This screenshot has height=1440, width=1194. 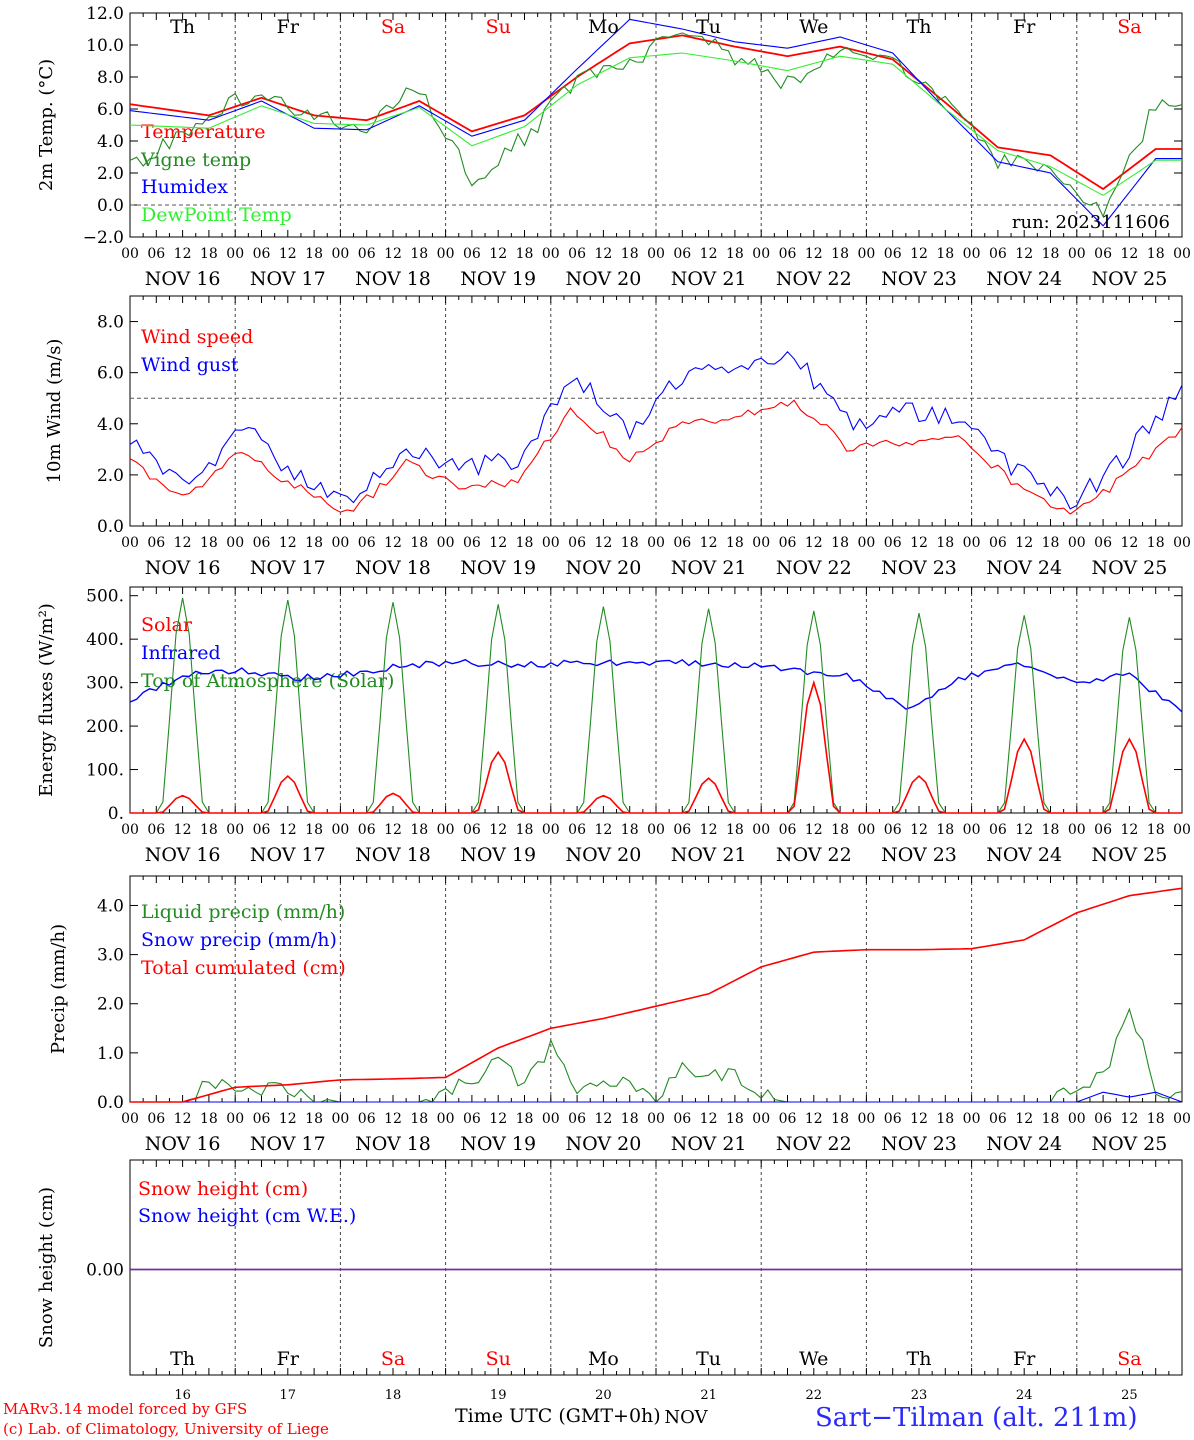 I want to click on legend-entry: Solar, so click(x=167, y=625).